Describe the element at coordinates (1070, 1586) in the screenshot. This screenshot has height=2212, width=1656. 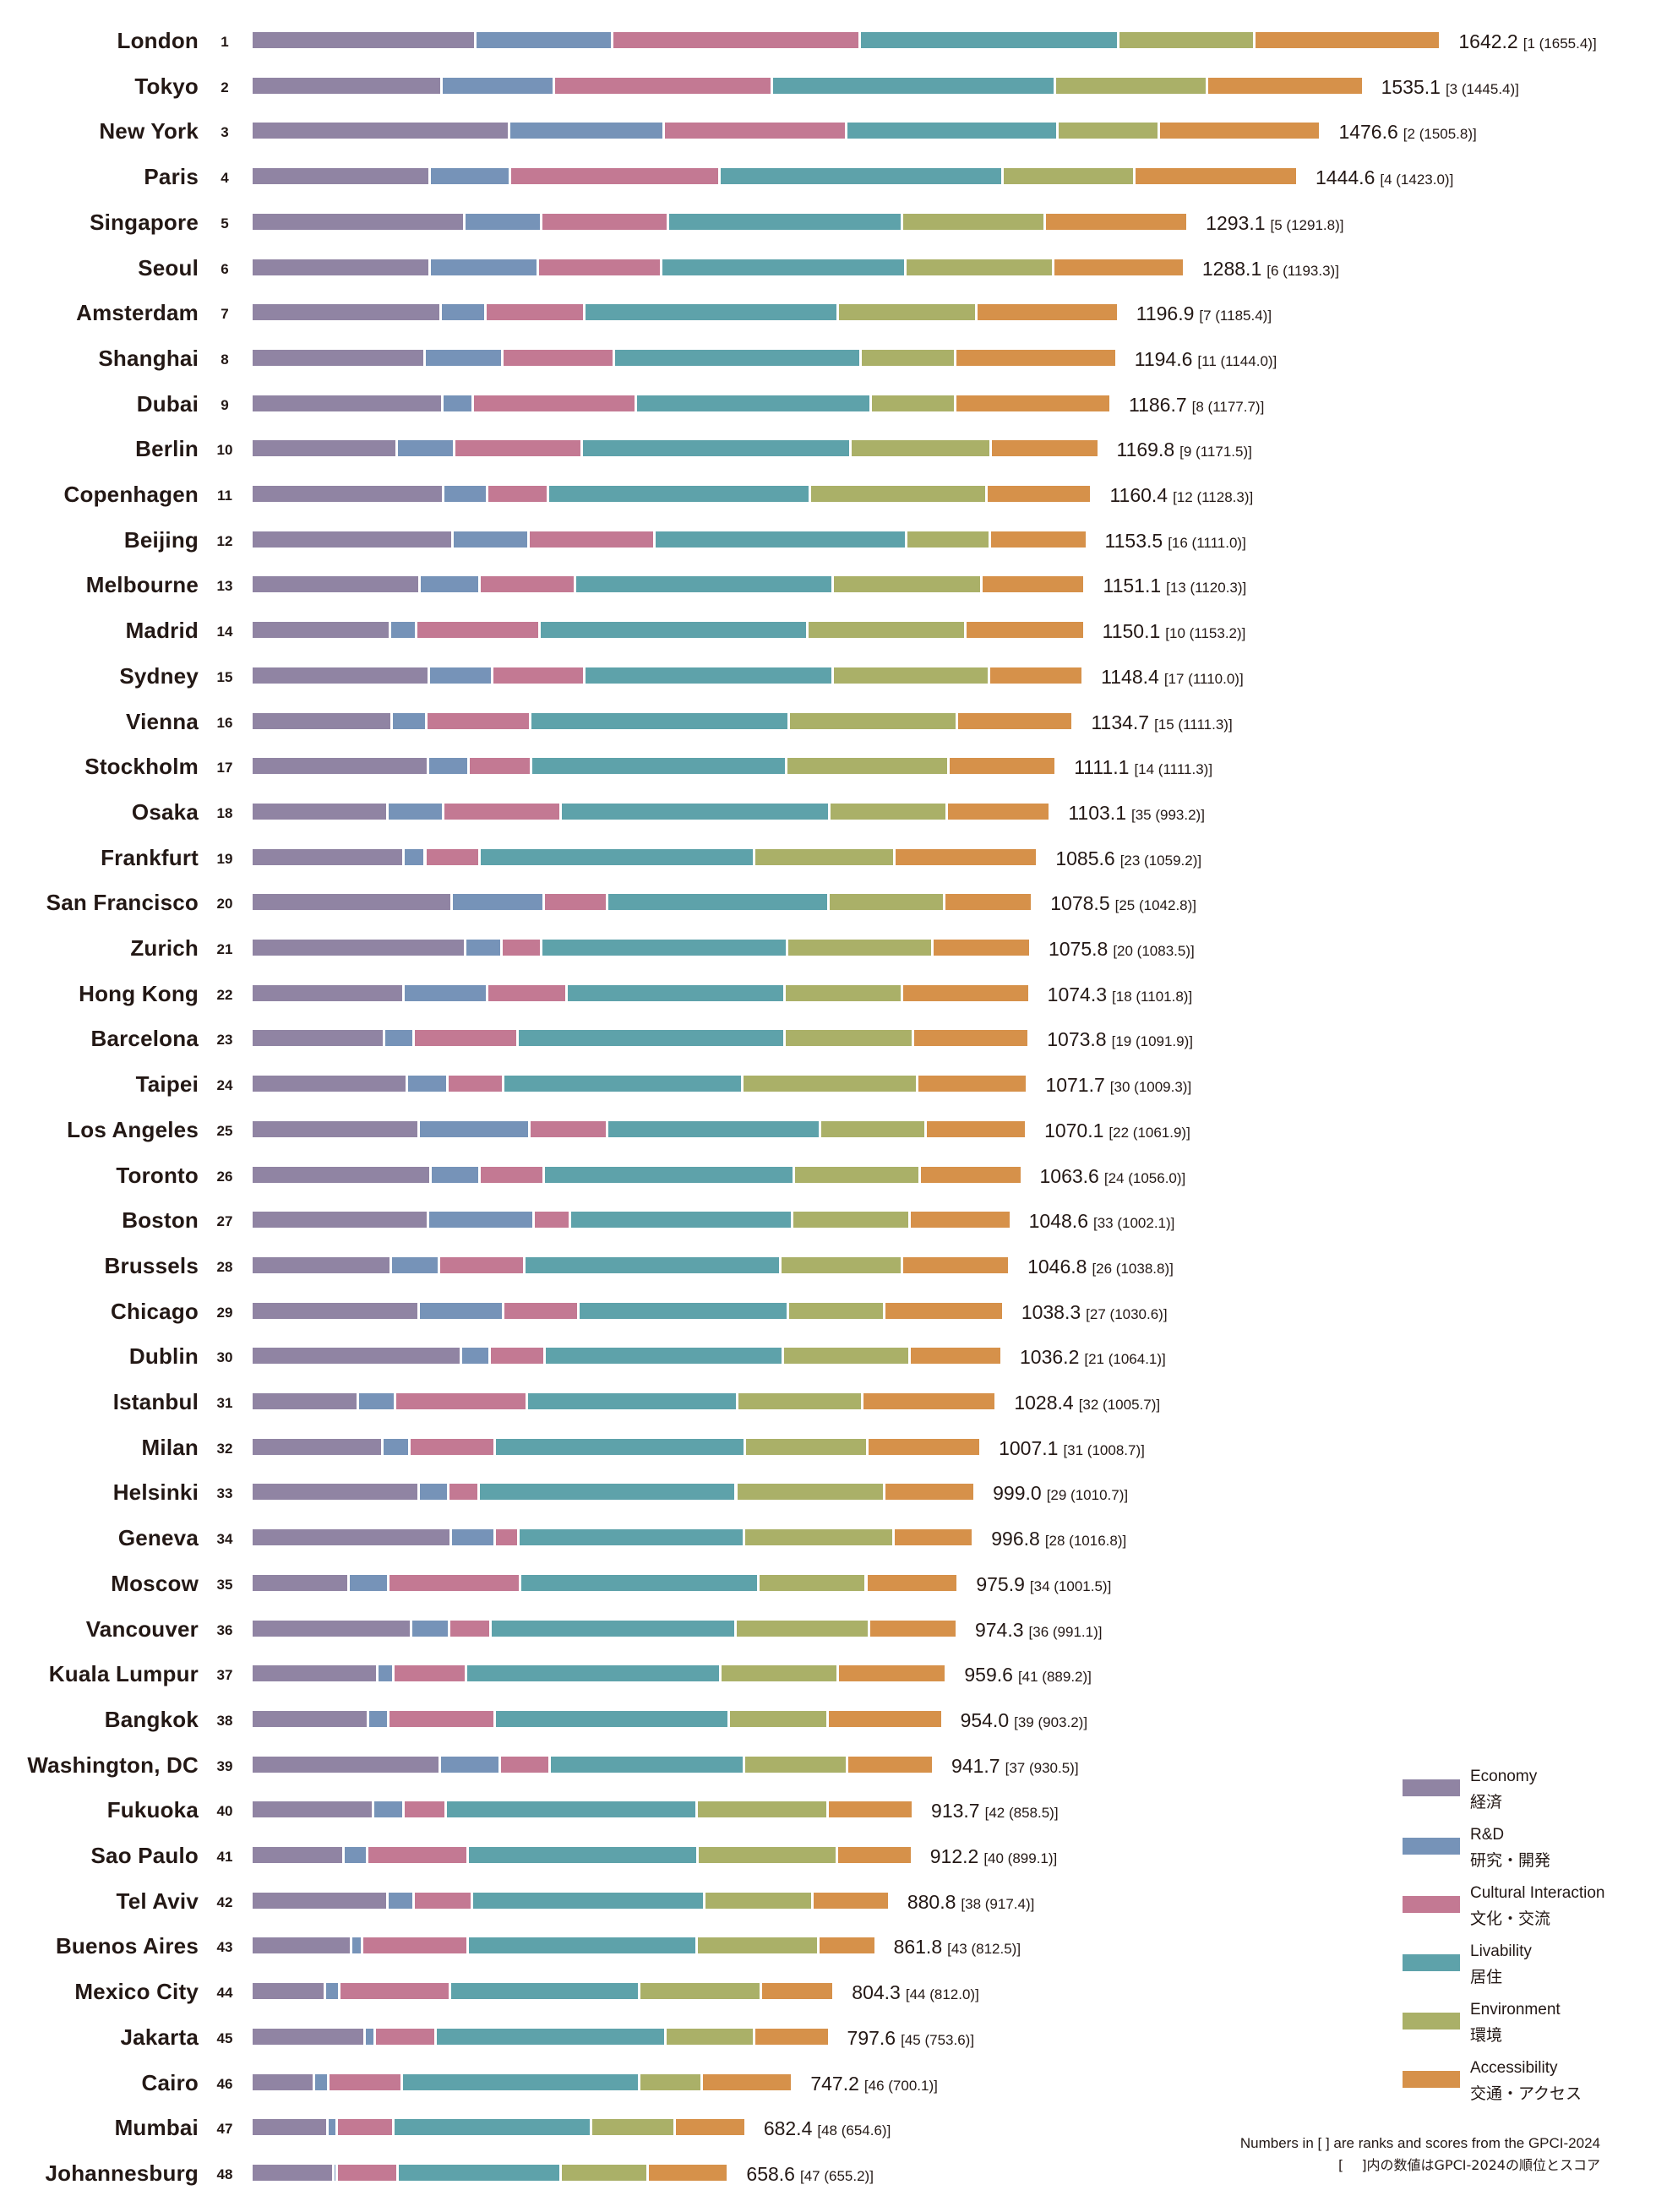
I see `previous-rank-score-label: [34 (1001.5)]` at that location.